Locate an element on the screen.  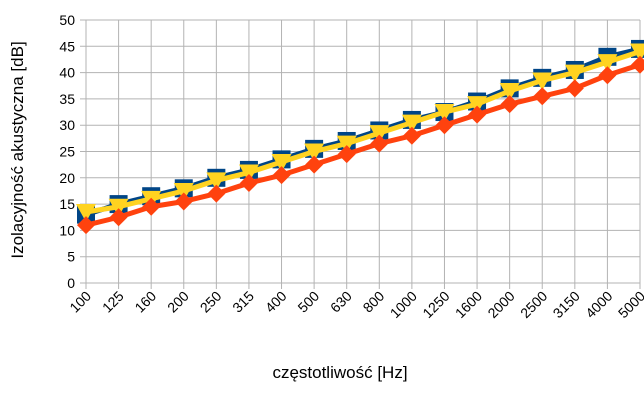
y-tick-label: 35 is located at coordinates (67, 99).